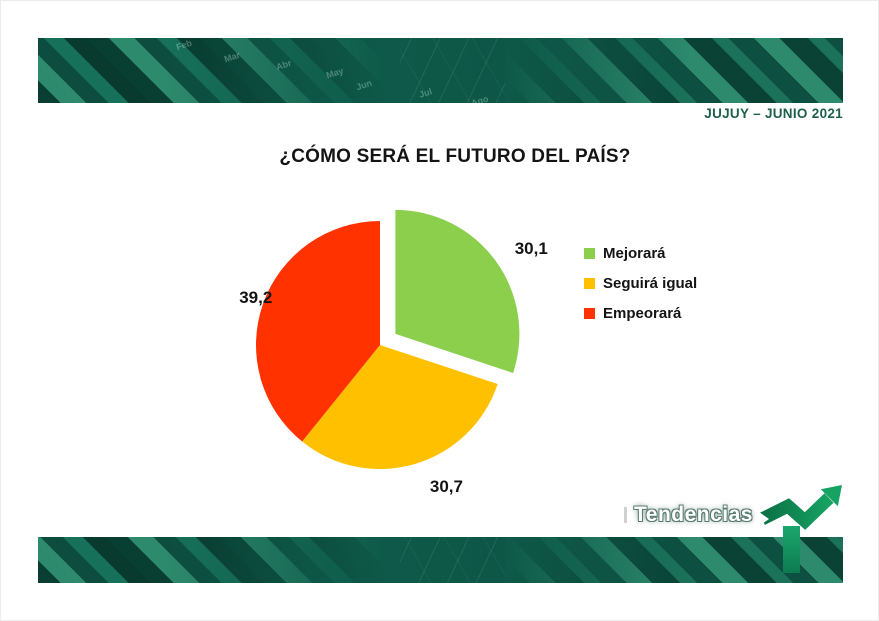 The height and width of the screenshot is (621, 879). Describe the element at coordinates (673, 70) in the screenshot. I see `banner-stripes-right` at that location.